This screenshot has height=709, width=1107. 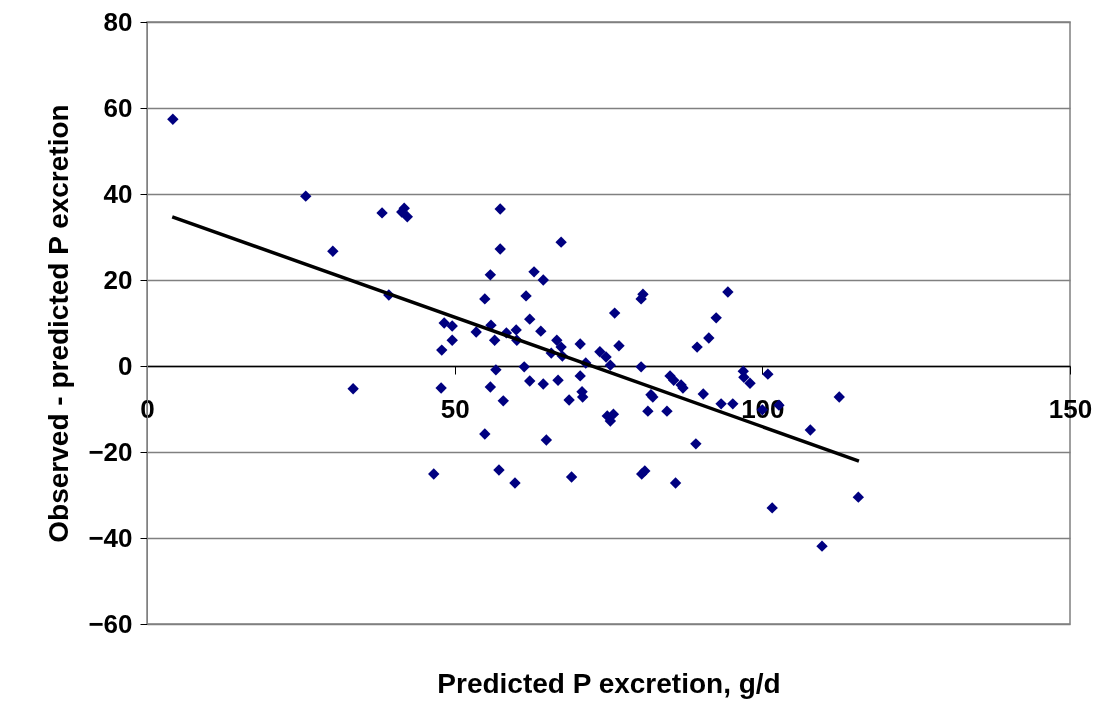 What do you see at coordinates (59, 323) in the screenshot?
I see `y-axis-title: Observed - predicted P excretion` at bounding box center [59, 323].